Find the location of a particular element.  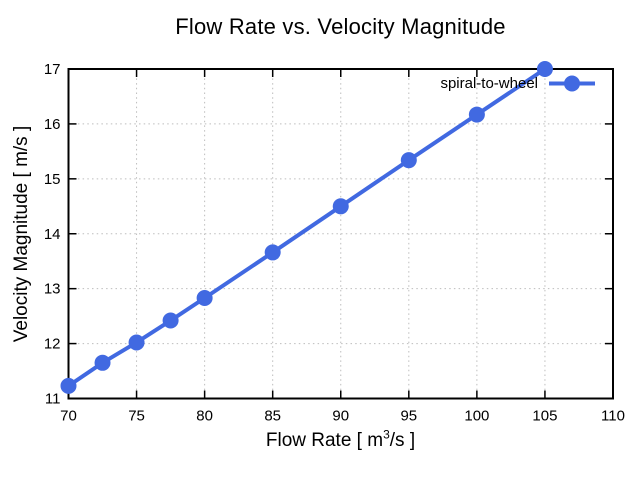

x-axis-label-superscript: 3 is located at coordinates (386, 434).